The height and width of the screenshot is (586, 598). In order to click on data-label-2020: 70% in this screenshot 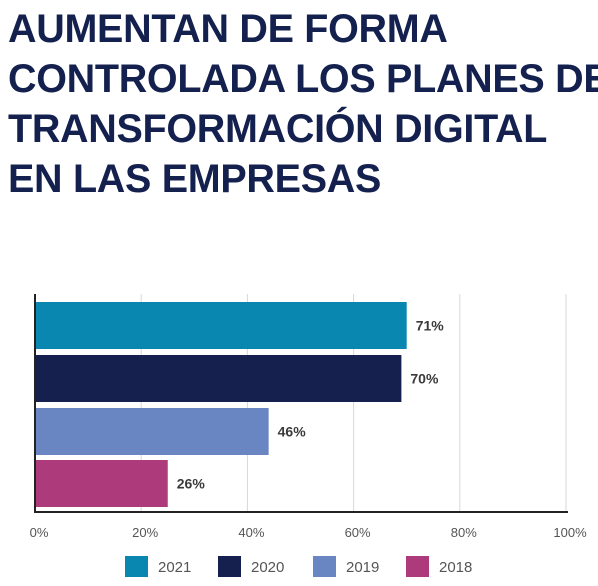, I will do `click(424, 379)`.